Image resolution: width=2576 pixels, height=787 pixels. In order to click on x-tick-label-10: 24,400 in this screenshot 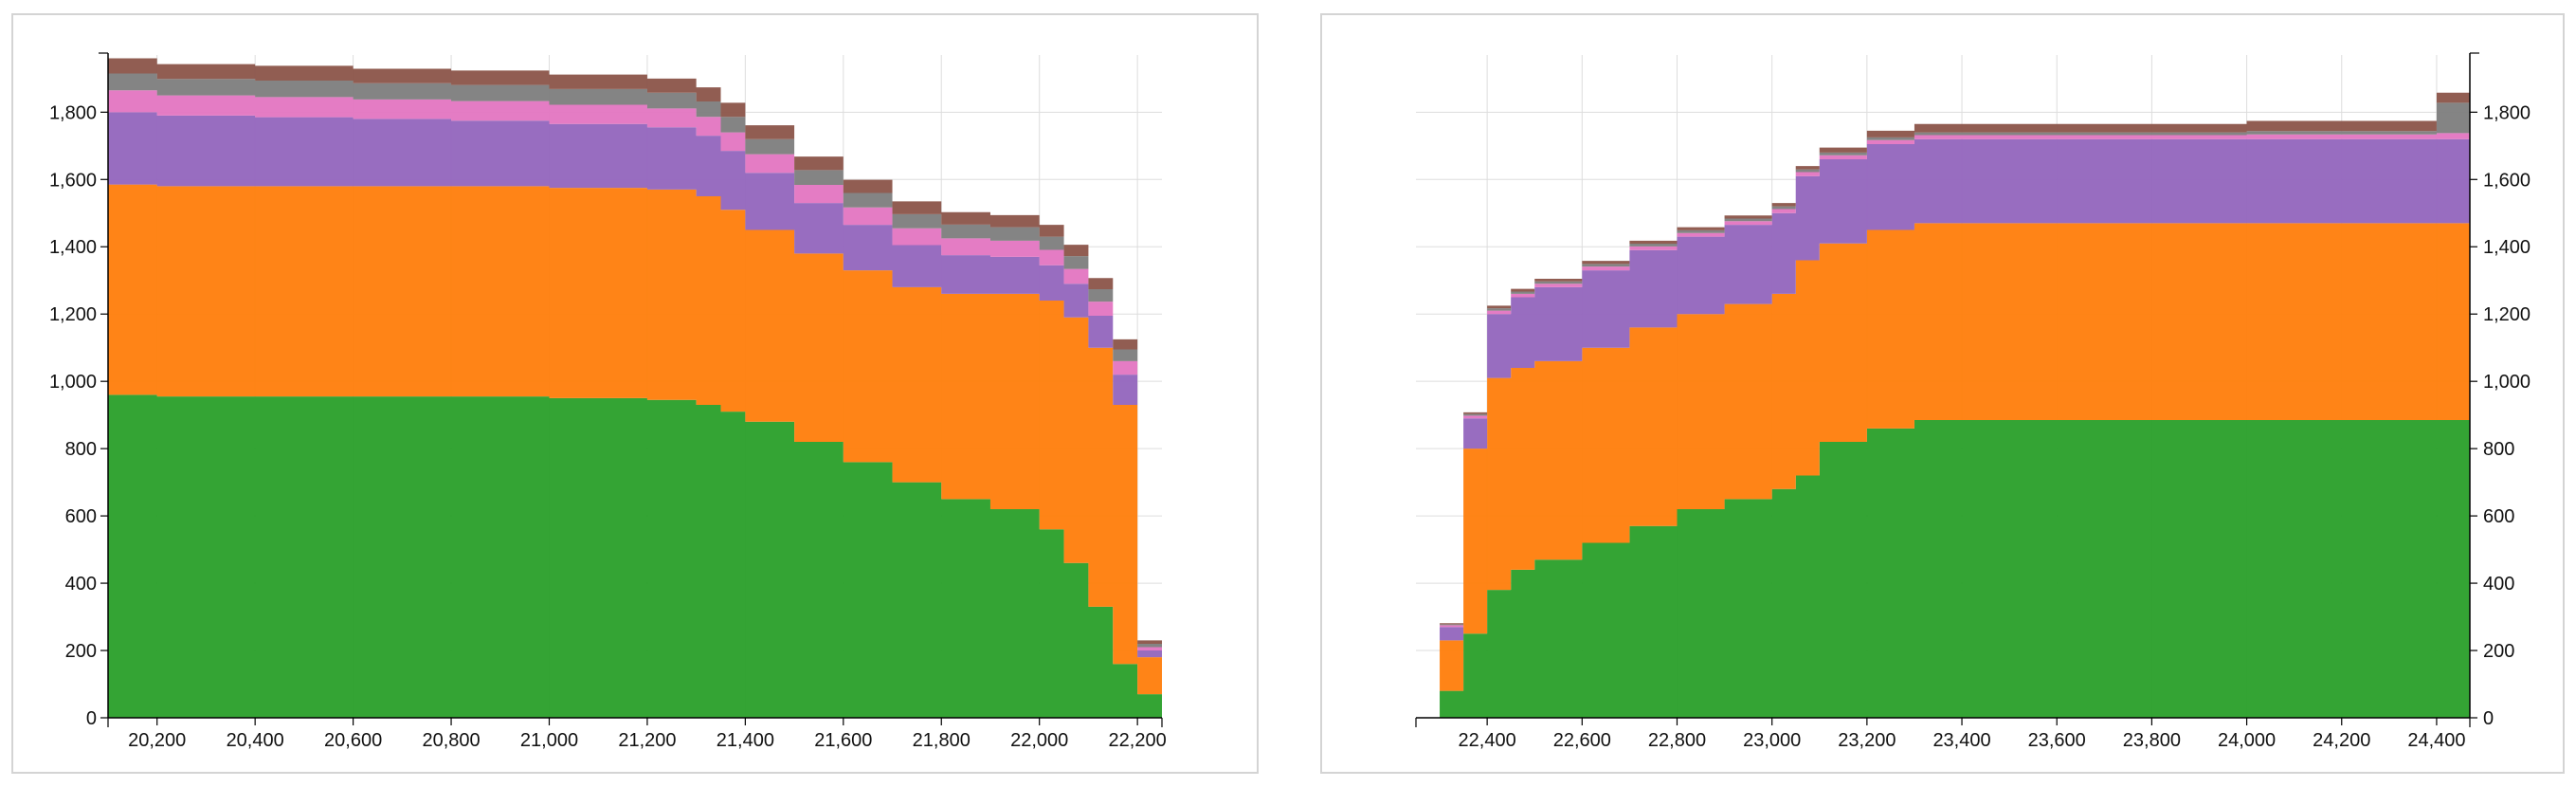, I will do `click(2436, 741)`.